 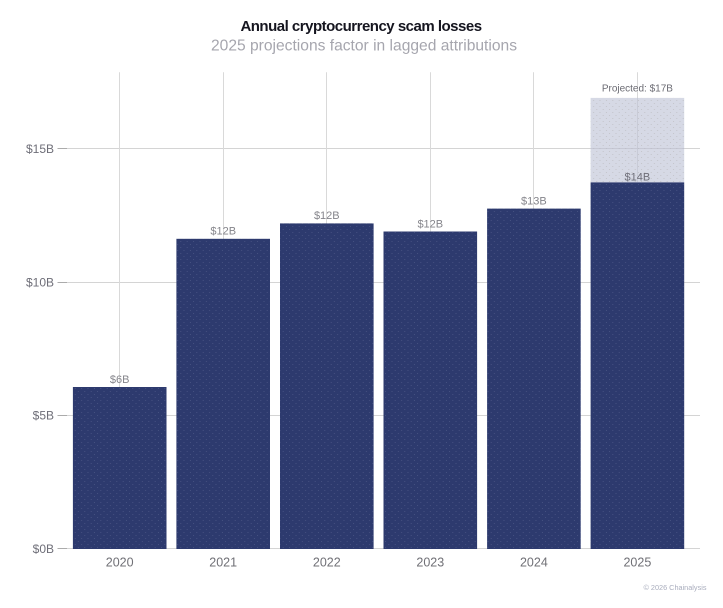 What do you see at coordinates (223, 562) in the screenshot?
I see `svg-text: 2021` at bounding box center [223, 562].